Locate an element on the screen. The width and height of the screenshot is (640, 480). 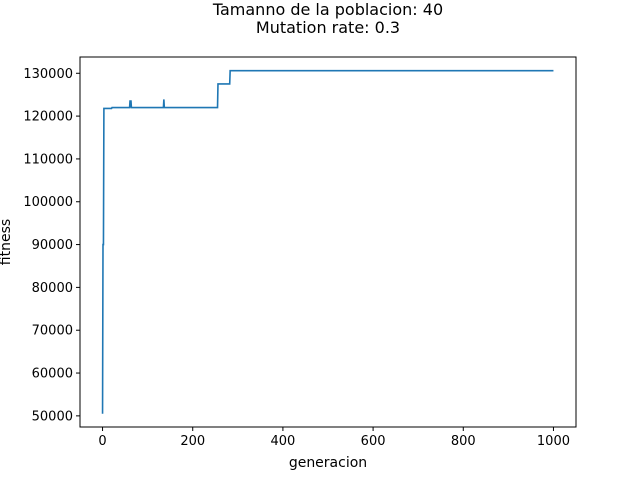
x-axis-label: generacion is located at coordinates (328, 463).